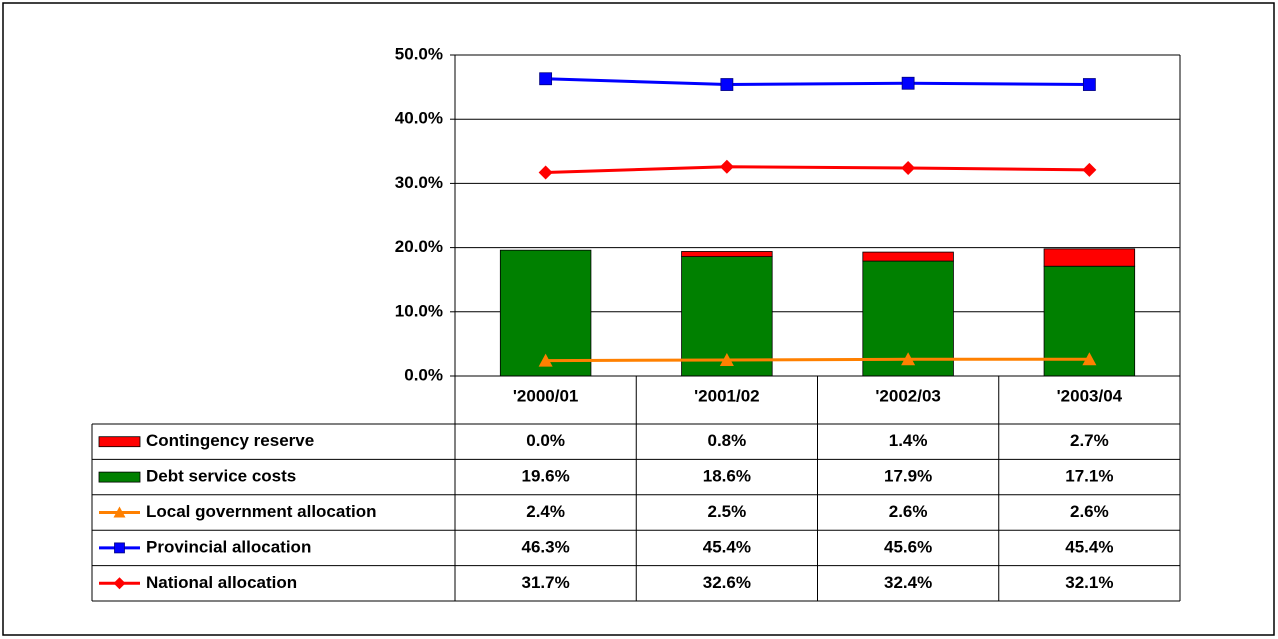 The image size is (1278, 639). I want to click on y-tick-label: 20.0%, so click(419, 246).